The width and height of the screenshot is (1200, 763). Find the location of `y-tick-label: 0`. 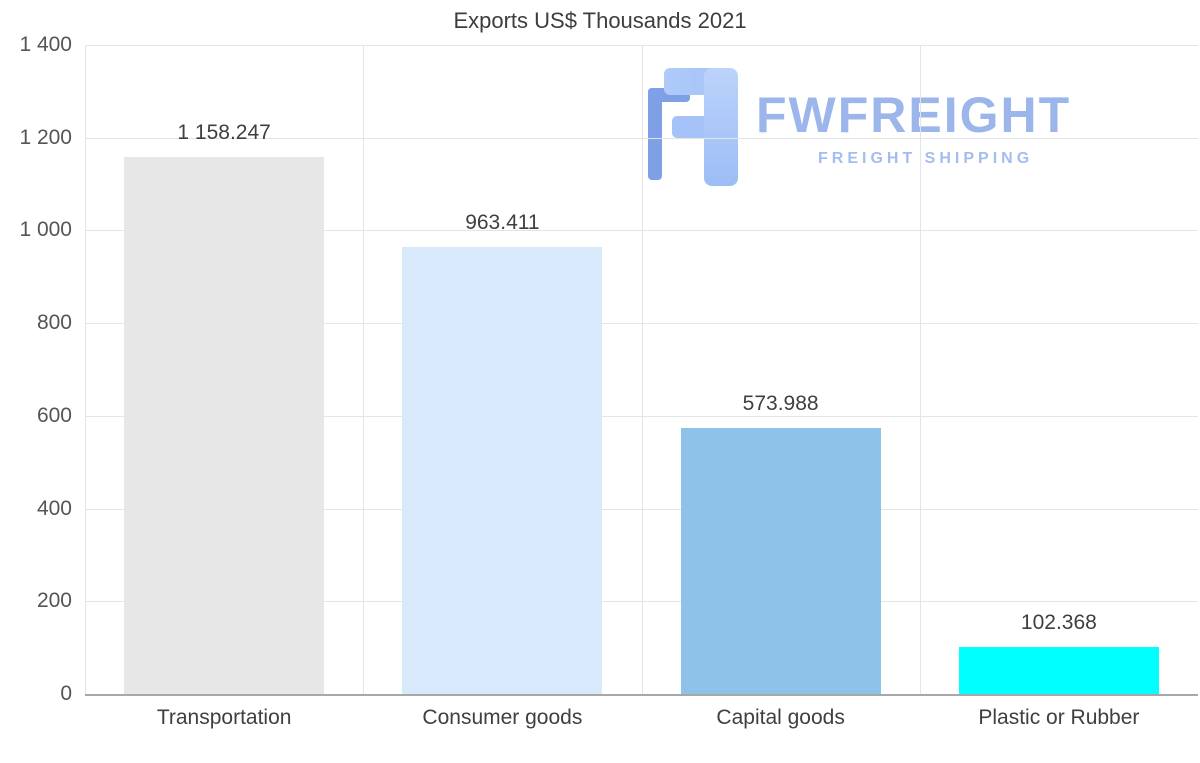

y-tick-label: 0 is located at coordinates (66, 693).